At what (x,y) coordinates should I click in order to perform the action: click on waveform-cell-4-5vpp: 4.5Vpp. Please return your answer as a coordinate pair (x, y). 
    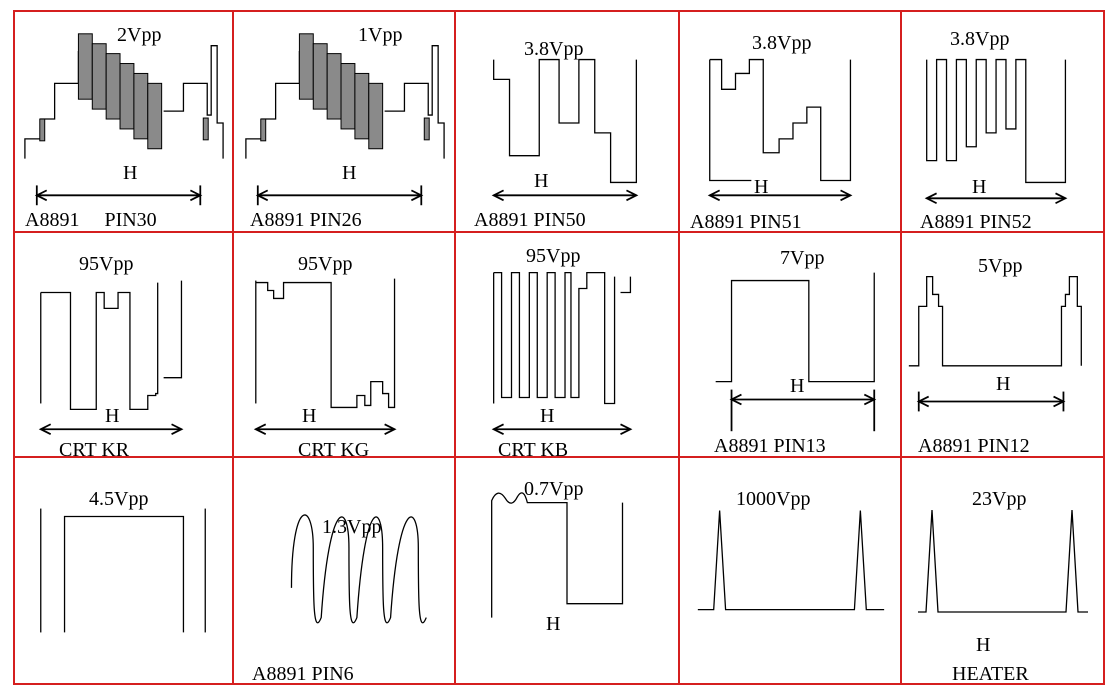
    Looking at the image, I should click on (124, 570).